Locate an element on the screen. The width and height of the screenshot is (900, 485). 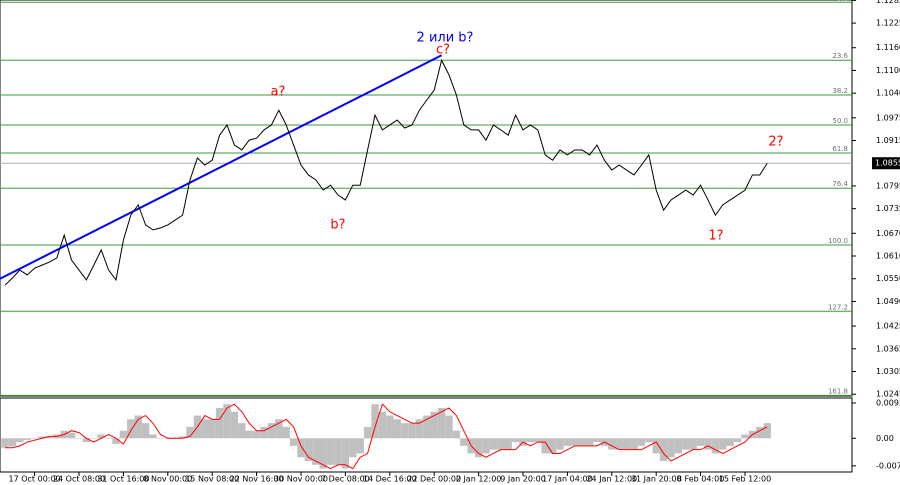
oscillator-panel is located at coordinates (426, 435).